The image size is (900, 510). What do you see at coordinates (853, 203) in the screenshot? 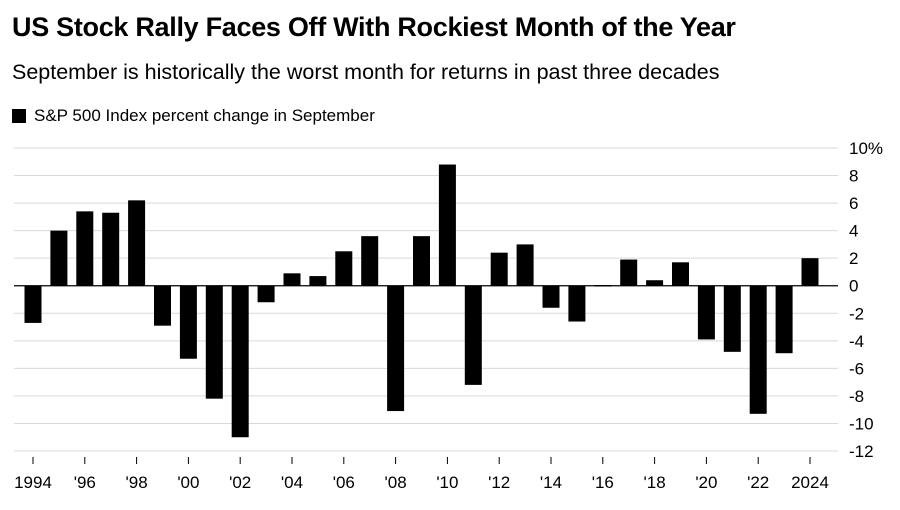
I see `y-tick-label: 6` at bounding box center [853, 203].